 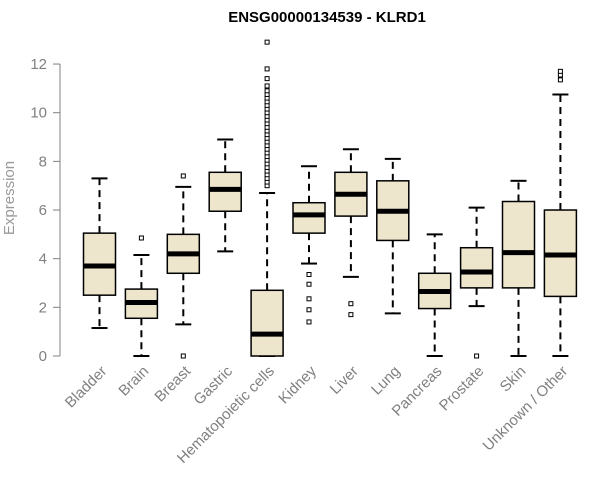 I want to click on box-lung, so click(x=393, y=236).